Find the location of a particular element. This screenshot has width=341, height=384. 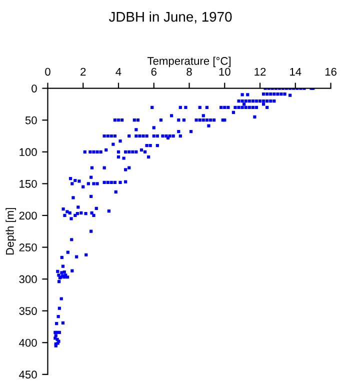

y-tick-label: 450 is located at coordinates (28, 374).